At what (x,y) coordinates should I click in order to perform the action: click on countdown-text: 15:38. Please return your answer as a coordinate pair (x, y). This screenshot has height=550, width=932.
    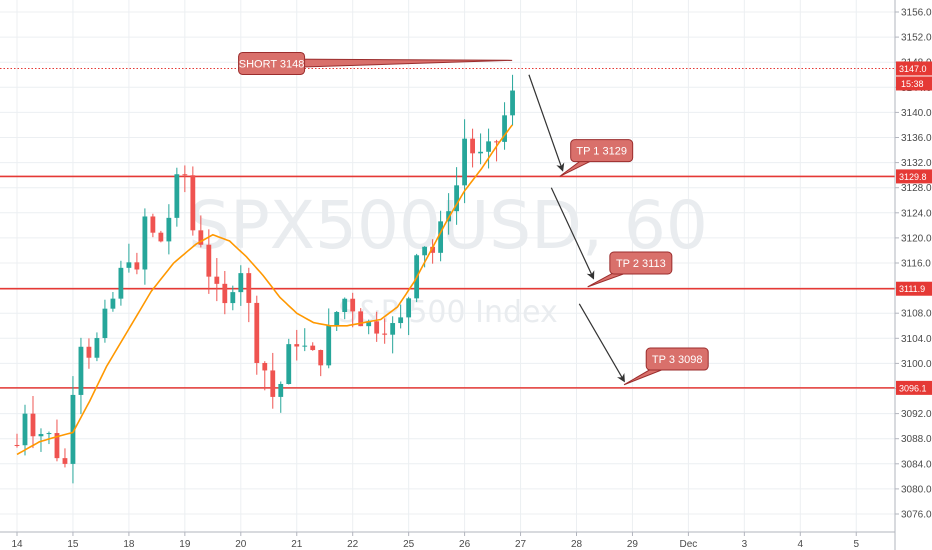
    Looking at the image, I should click on (912, 84).